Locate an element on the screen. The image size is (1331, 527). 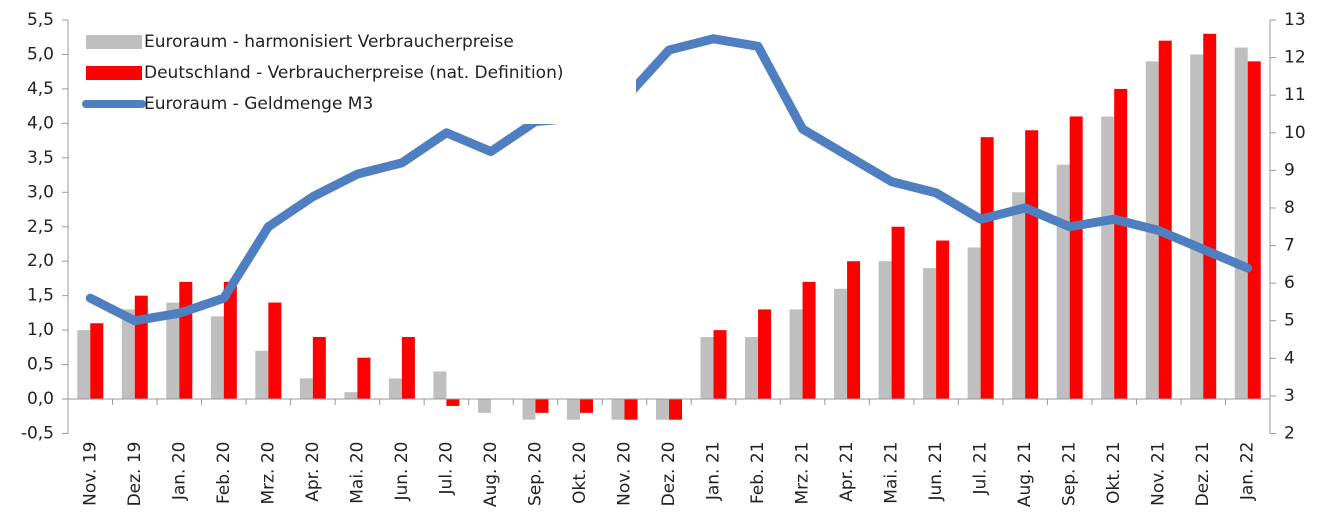
y-tick-label: 2,5 is located at coordinates (40, 227).